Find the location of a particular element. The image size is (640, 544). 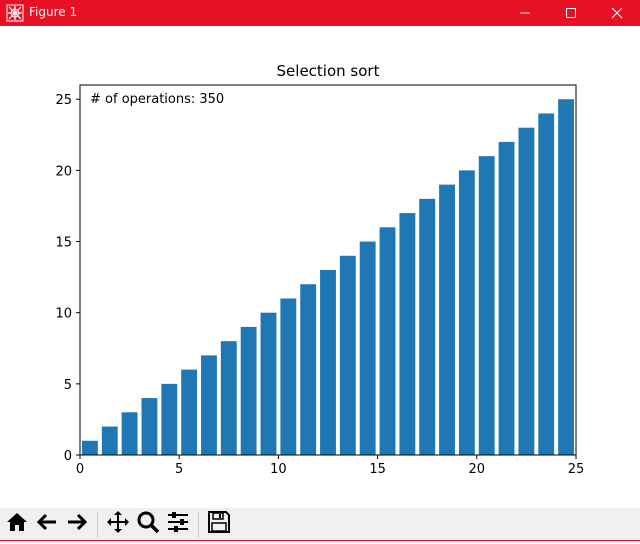

save-button is located at coordinates (219, 524).